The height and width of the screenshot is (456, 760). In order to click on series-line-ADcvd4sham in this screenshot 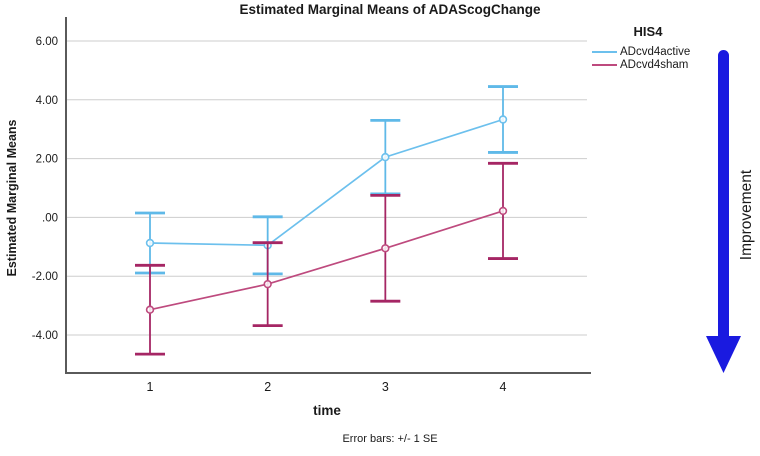, I will do `click(326, 260)`.